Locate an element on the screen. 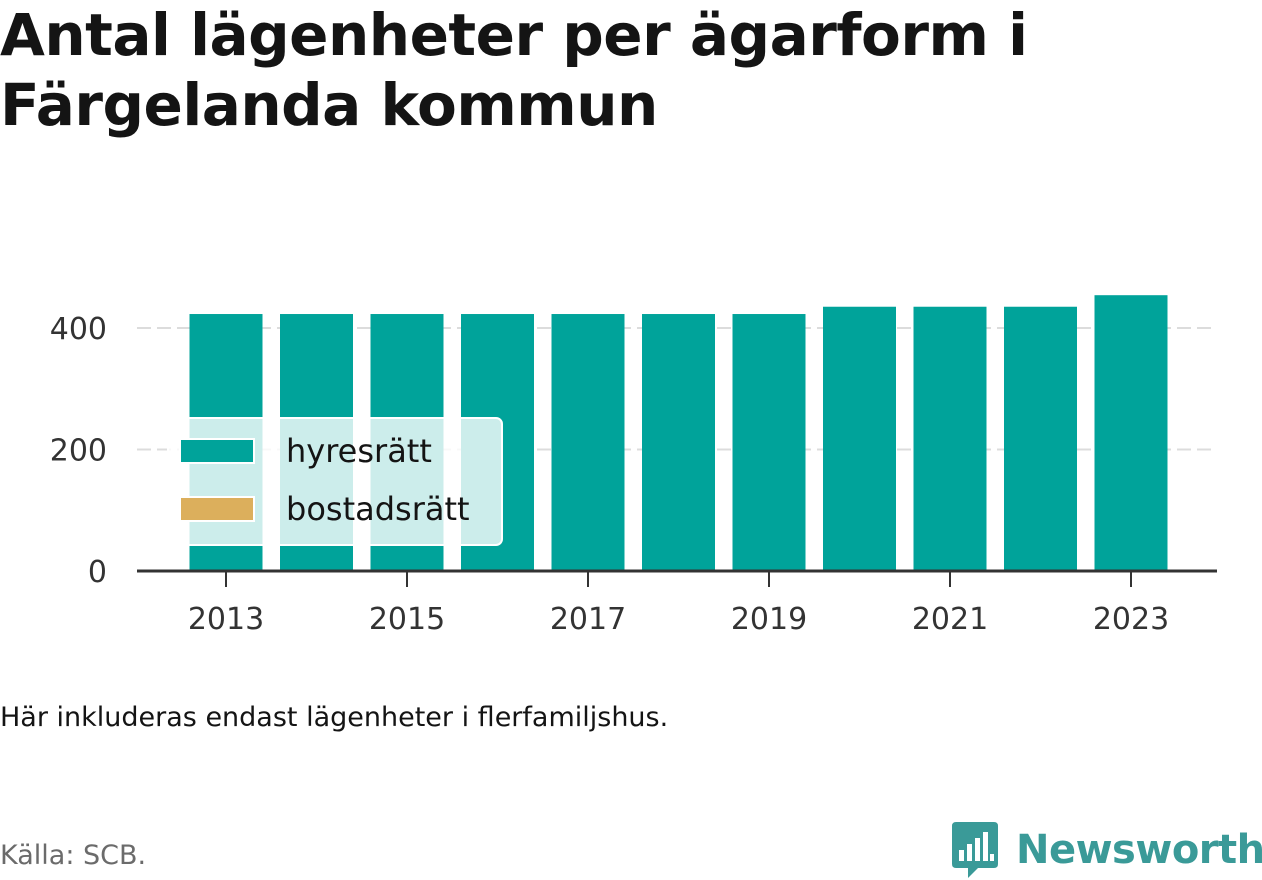  bar-hyresrätt-2019 is located at coordinates (769, 442).